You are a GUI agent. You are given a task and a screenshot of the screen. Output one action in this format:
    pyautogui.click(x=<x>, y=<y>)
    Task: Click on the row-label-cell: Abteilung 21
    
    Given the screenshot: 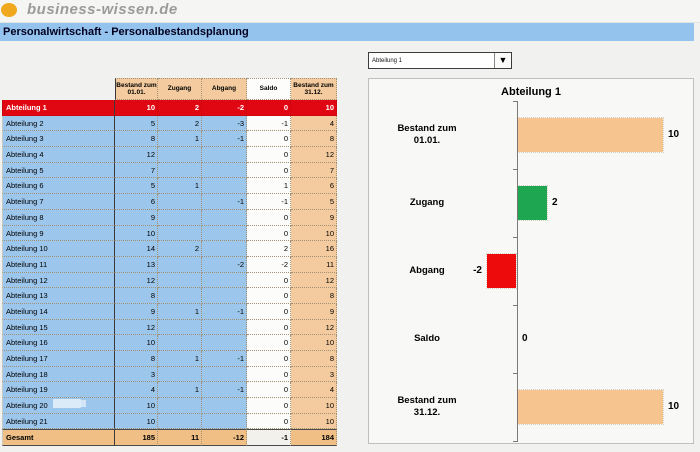 What is the action you would take?
    pyautogui.click(x=58, y=421)
    